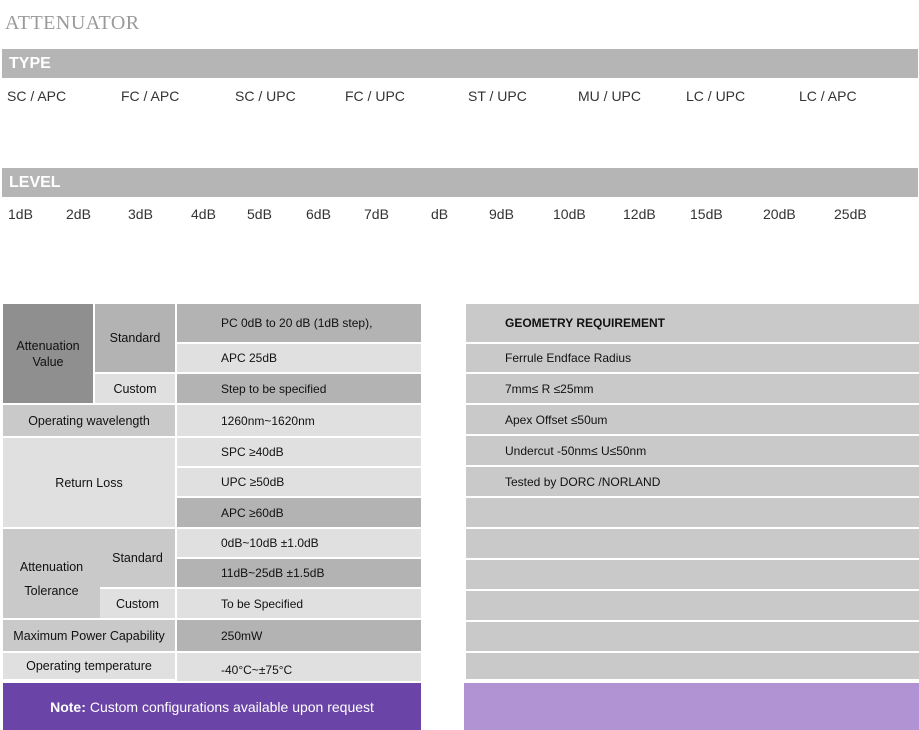 The image size is (919, 730). What do you see at coordinates (299, 543) in the screenshot?
I see `tolerance-range-1: 0dB~10dB ±1.0dB` at bounding box center [299, 543].